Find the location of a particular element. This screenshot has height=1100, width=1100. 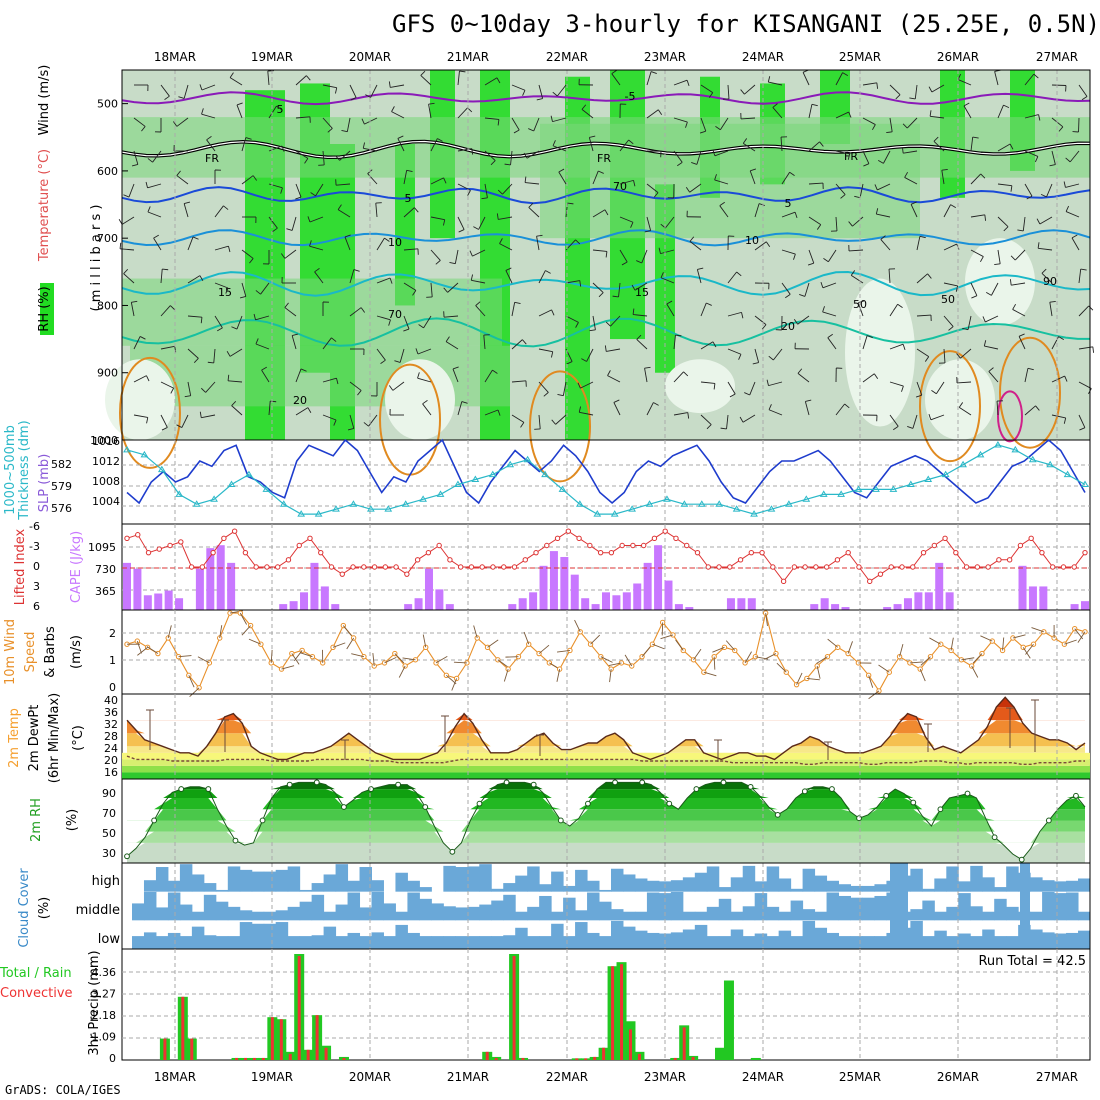

cloud-full is located at coordinates (1025, 906).